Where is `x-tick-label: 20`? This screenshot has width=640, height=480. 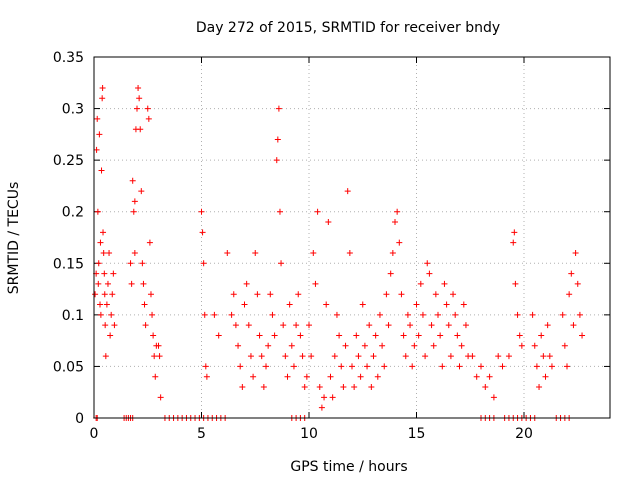 x-tick-label: 20 is located at coordinates (524, 434).